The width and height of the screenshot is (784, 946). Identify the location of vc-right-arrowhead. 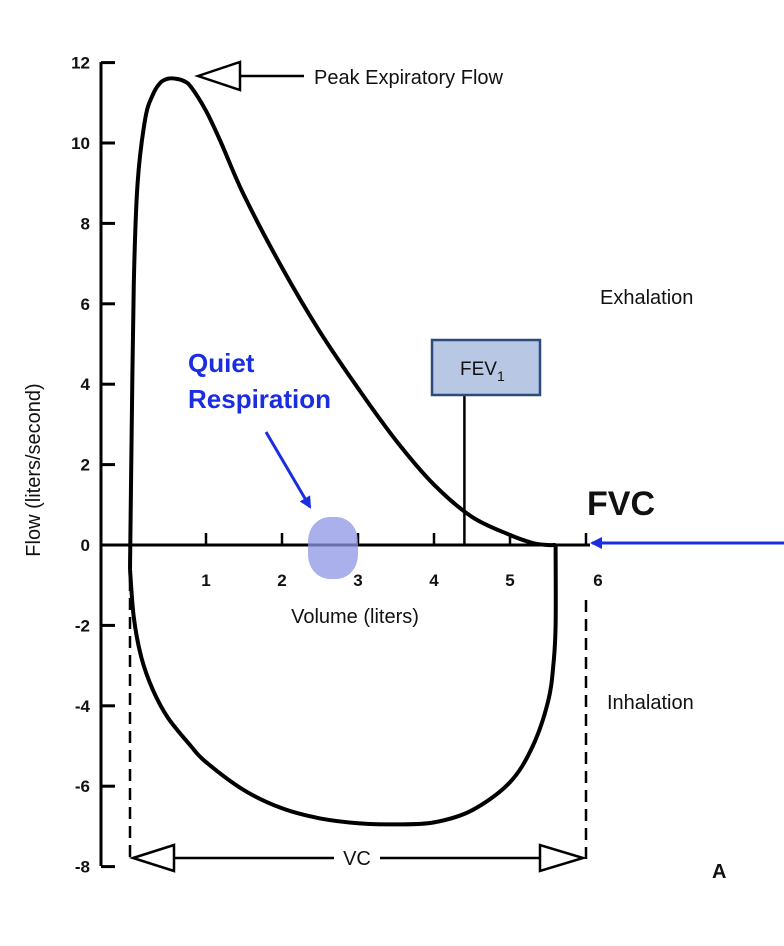
(563, 858).